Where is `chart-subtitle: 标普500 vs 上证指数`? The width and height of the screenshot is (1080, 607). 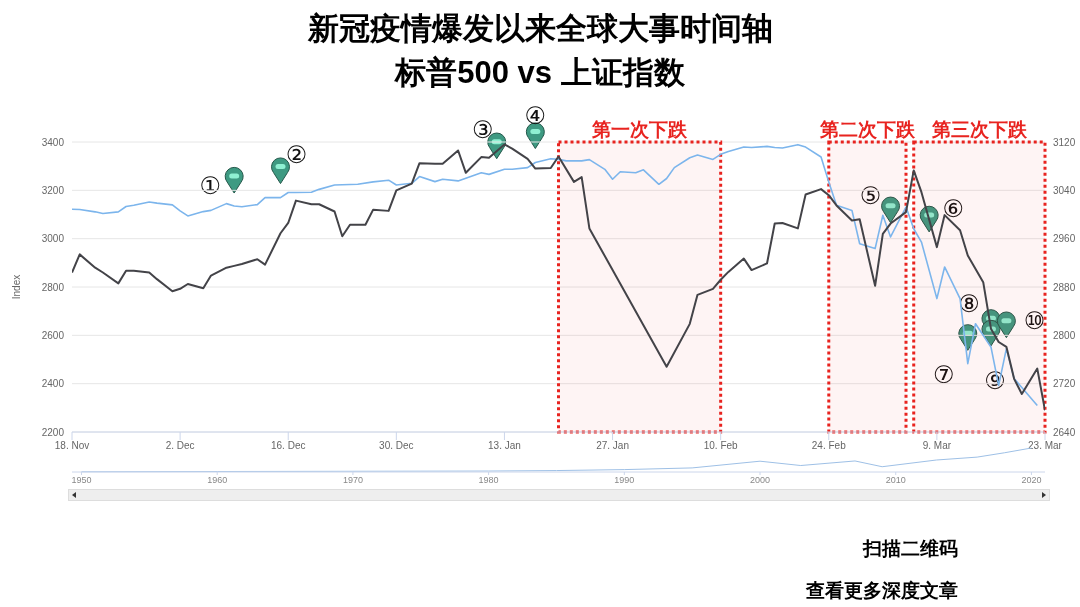
chart-subtitle: 标普500 vs 上证指数 is located at coordinates (539, 73).